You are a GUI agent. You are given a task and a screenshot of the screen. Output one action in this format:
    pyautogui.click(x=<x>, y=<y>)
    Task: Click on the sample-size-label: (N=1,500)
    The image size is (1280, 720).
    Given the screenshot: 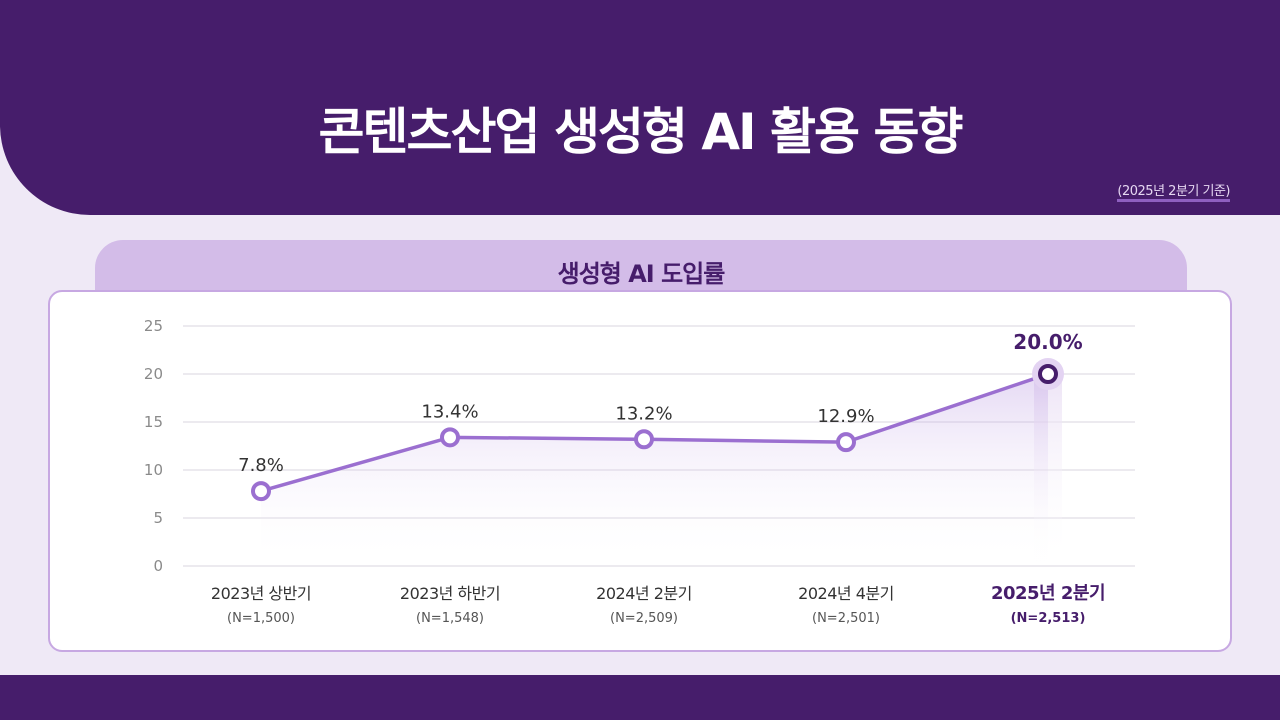 What is the action you would take?
    pyautogui.click(x=261, y=618)
    